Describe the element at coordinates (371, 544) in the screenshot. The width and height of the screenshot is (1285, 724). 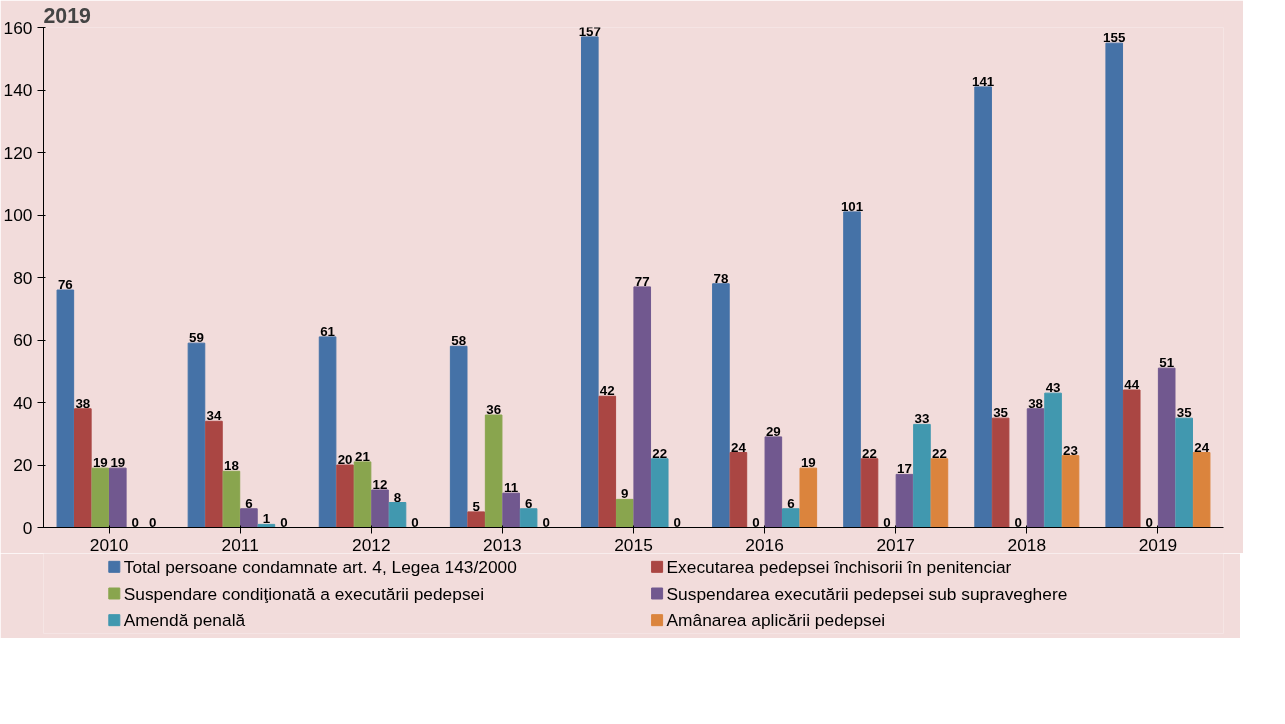
I see `x-tick-label: 2012` at that location.